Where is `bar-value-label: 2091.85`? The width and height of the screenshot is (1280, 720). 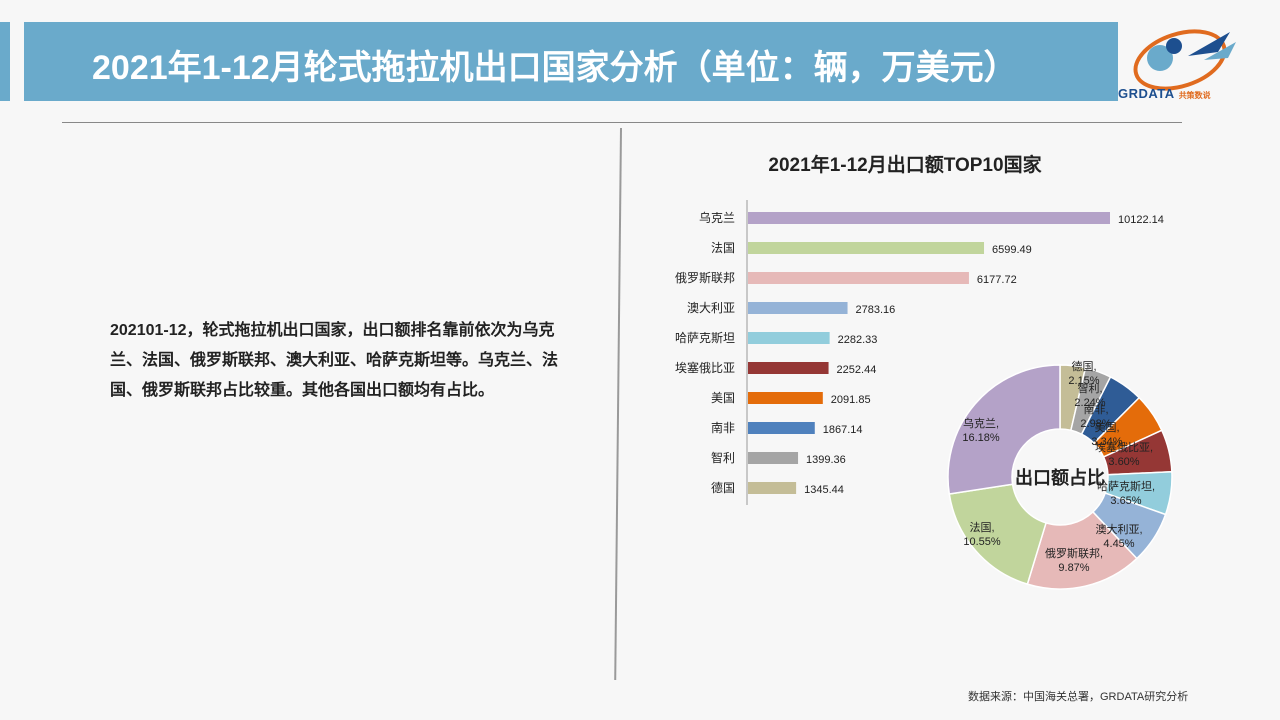
bar-value-label: 2091.85 is located at coordinates (851, 400).